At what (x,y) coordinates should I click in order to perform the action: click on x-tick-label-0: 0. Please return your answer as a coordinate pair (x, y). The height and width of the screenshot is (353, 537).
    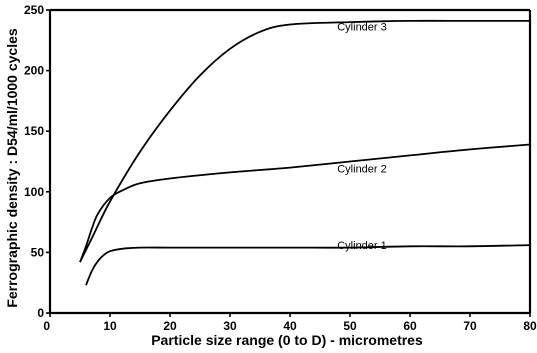
    Looking at the image, I should click on (46, 326).